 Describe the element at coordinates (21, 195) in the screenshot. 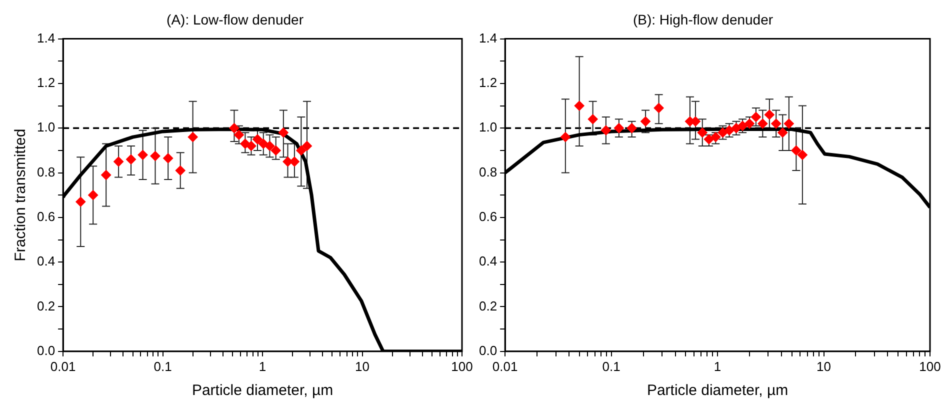

I see `y-axis-title: Fraction transmitted` at that location.